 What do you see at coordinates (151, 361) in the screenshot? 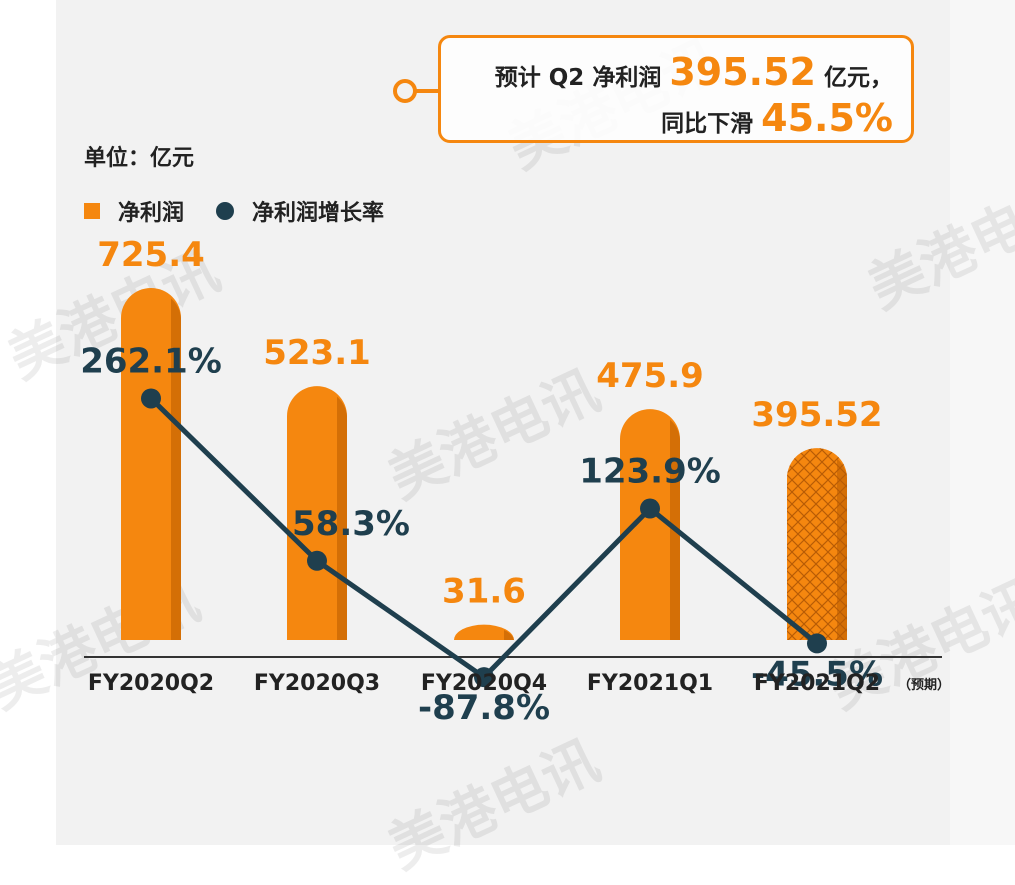
I see `growth-rate-label: 262.1%` at bounding box center [151, 361].